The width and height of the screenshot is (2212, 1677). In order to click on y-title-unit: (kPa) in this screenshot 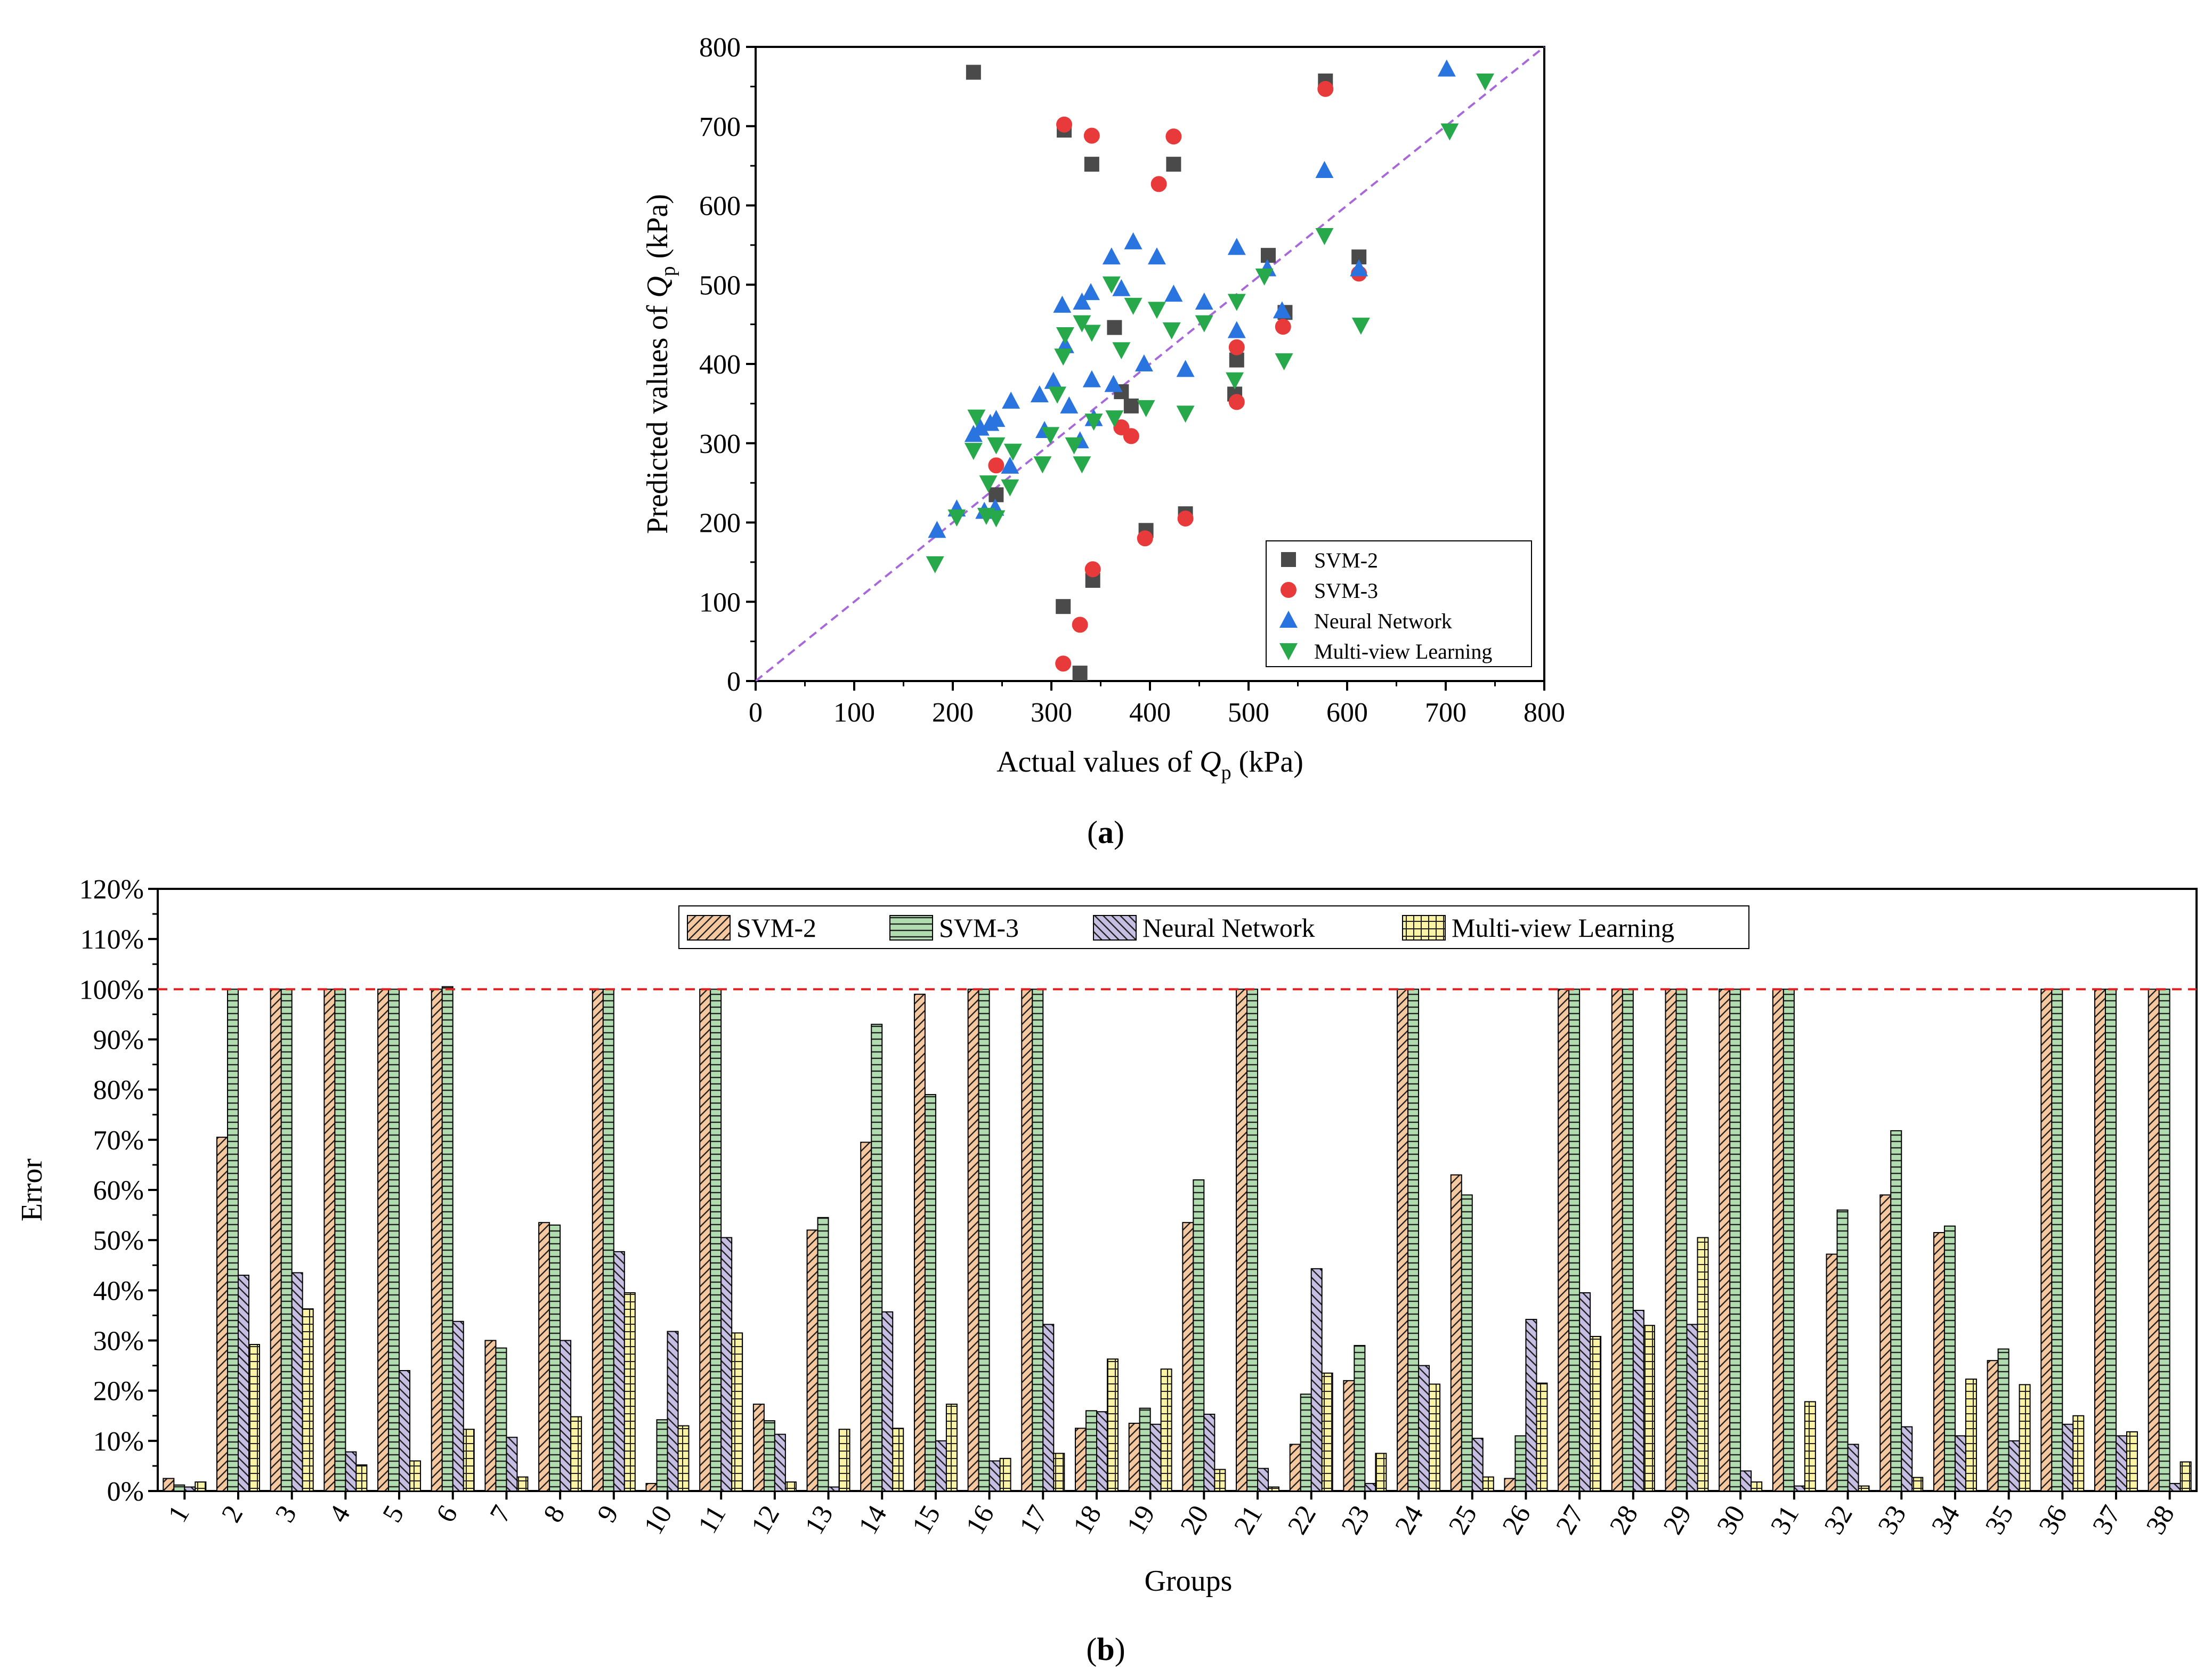, I will do `click(657, 230)`.